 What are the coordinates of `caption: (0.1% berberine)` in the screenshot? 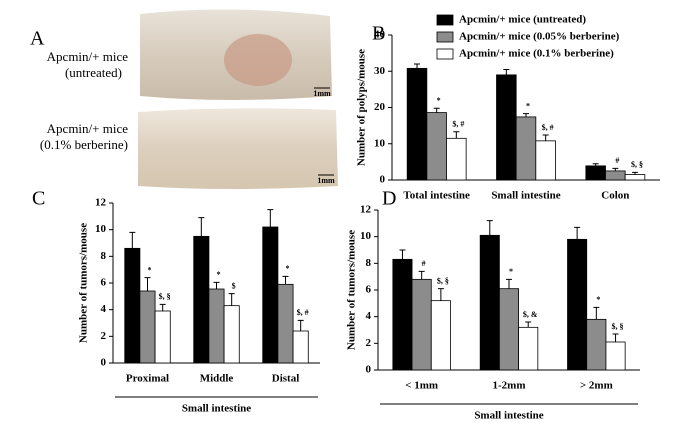 It's located at (84, 144).